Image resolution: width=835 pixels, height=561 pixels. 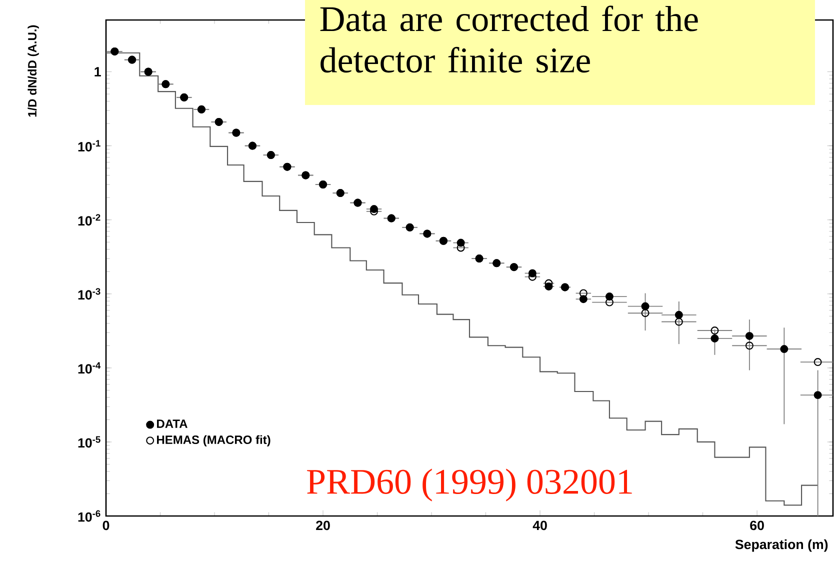 What do you see at coordinates (89, 368) in the screenshot?
I see `y-tick-label: 10$^{-4}$` at bounding box center [89, 368].